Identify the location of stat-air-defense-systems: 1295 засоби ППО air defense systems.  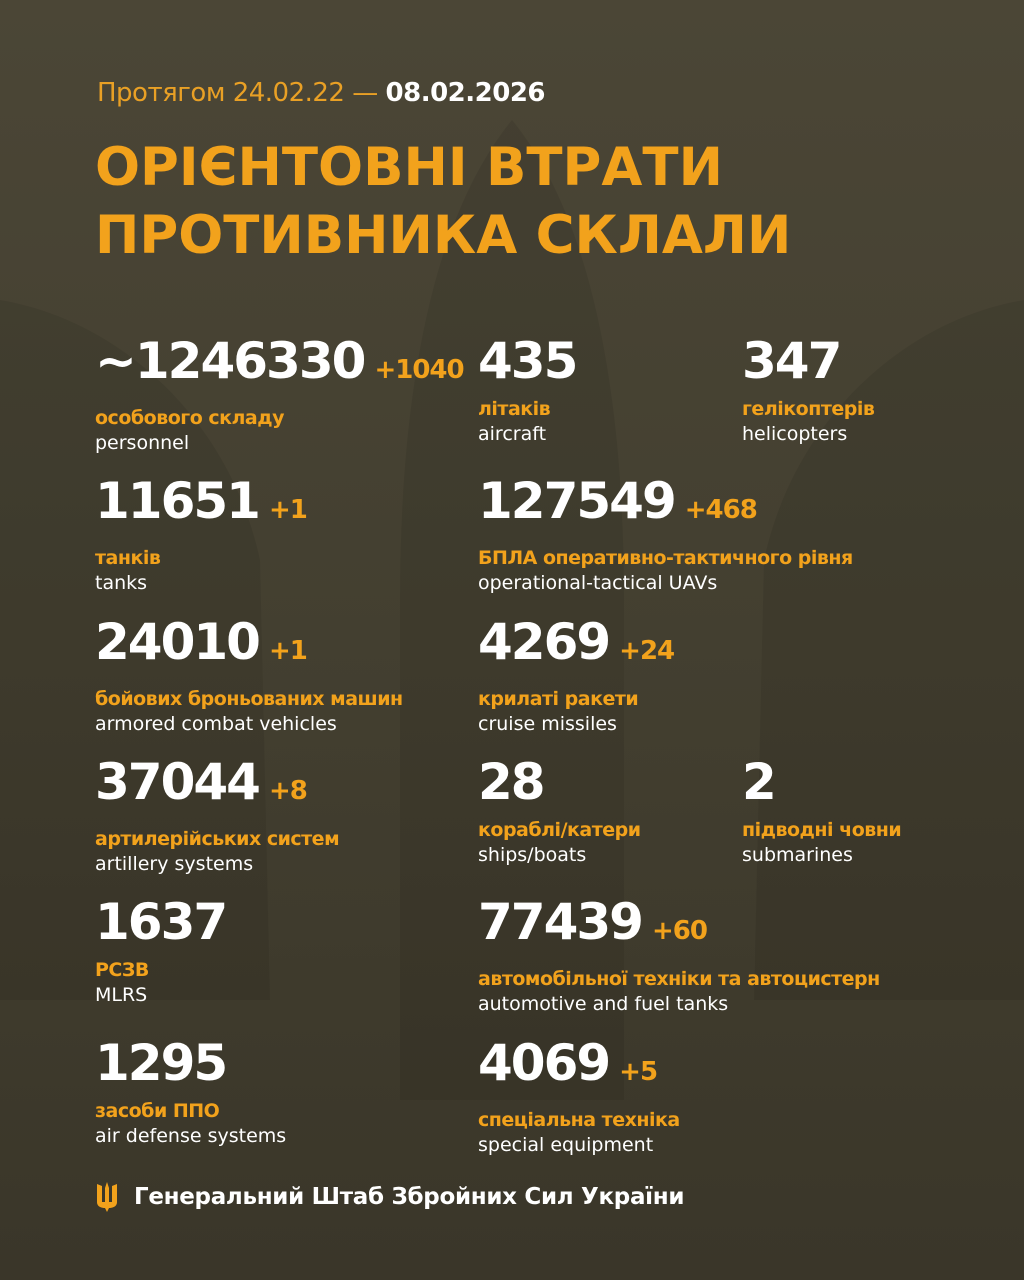
(190, 1092).